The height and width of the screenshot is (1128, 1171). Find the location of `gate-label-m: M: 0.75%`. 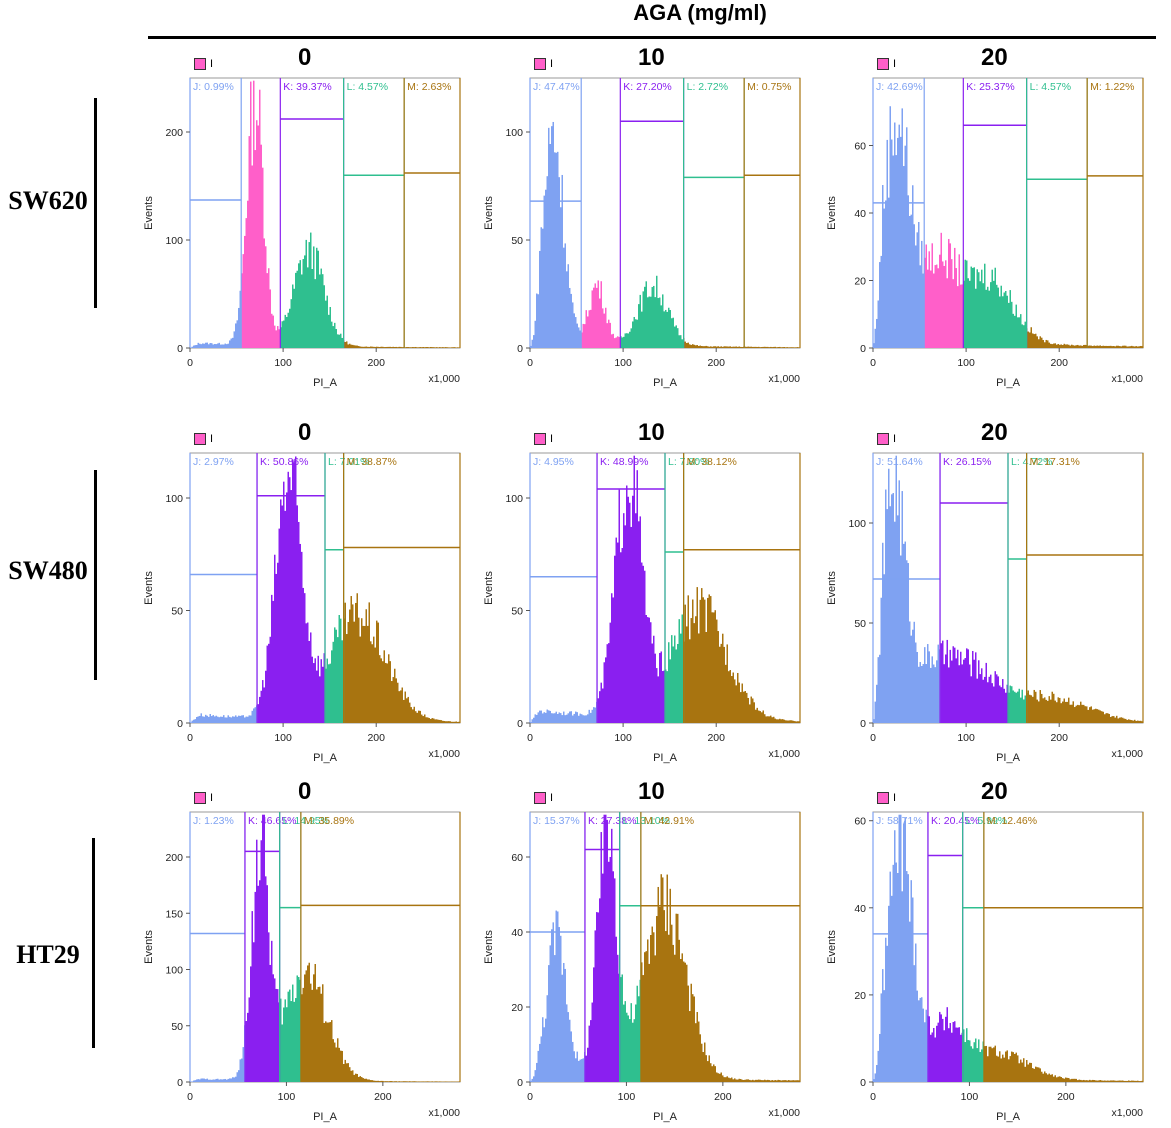

gate-label-m: M: 0.75% is located at coordinates (769, 87).